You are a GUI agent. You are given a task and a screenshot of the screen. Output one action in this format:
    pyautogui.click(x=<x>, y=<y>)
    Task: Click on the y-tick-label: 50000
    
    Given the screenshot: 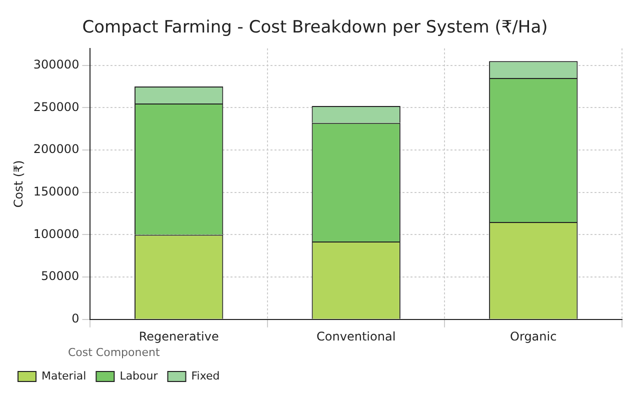 What is the action you would take?
    pyautogui.click(x=60, y=276)
    